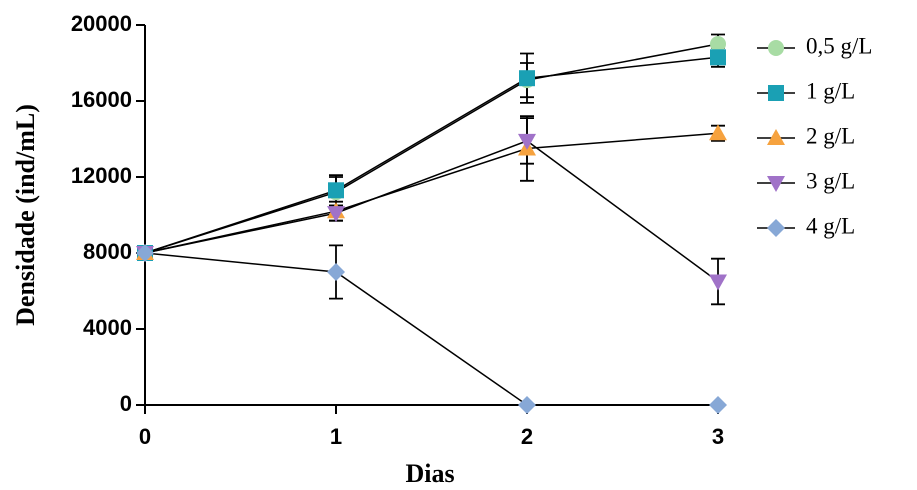  What do you see at coordinates (336, 436) in the screenshot?
I see `x-tick-label: 1` at bounding box center [336, 436].